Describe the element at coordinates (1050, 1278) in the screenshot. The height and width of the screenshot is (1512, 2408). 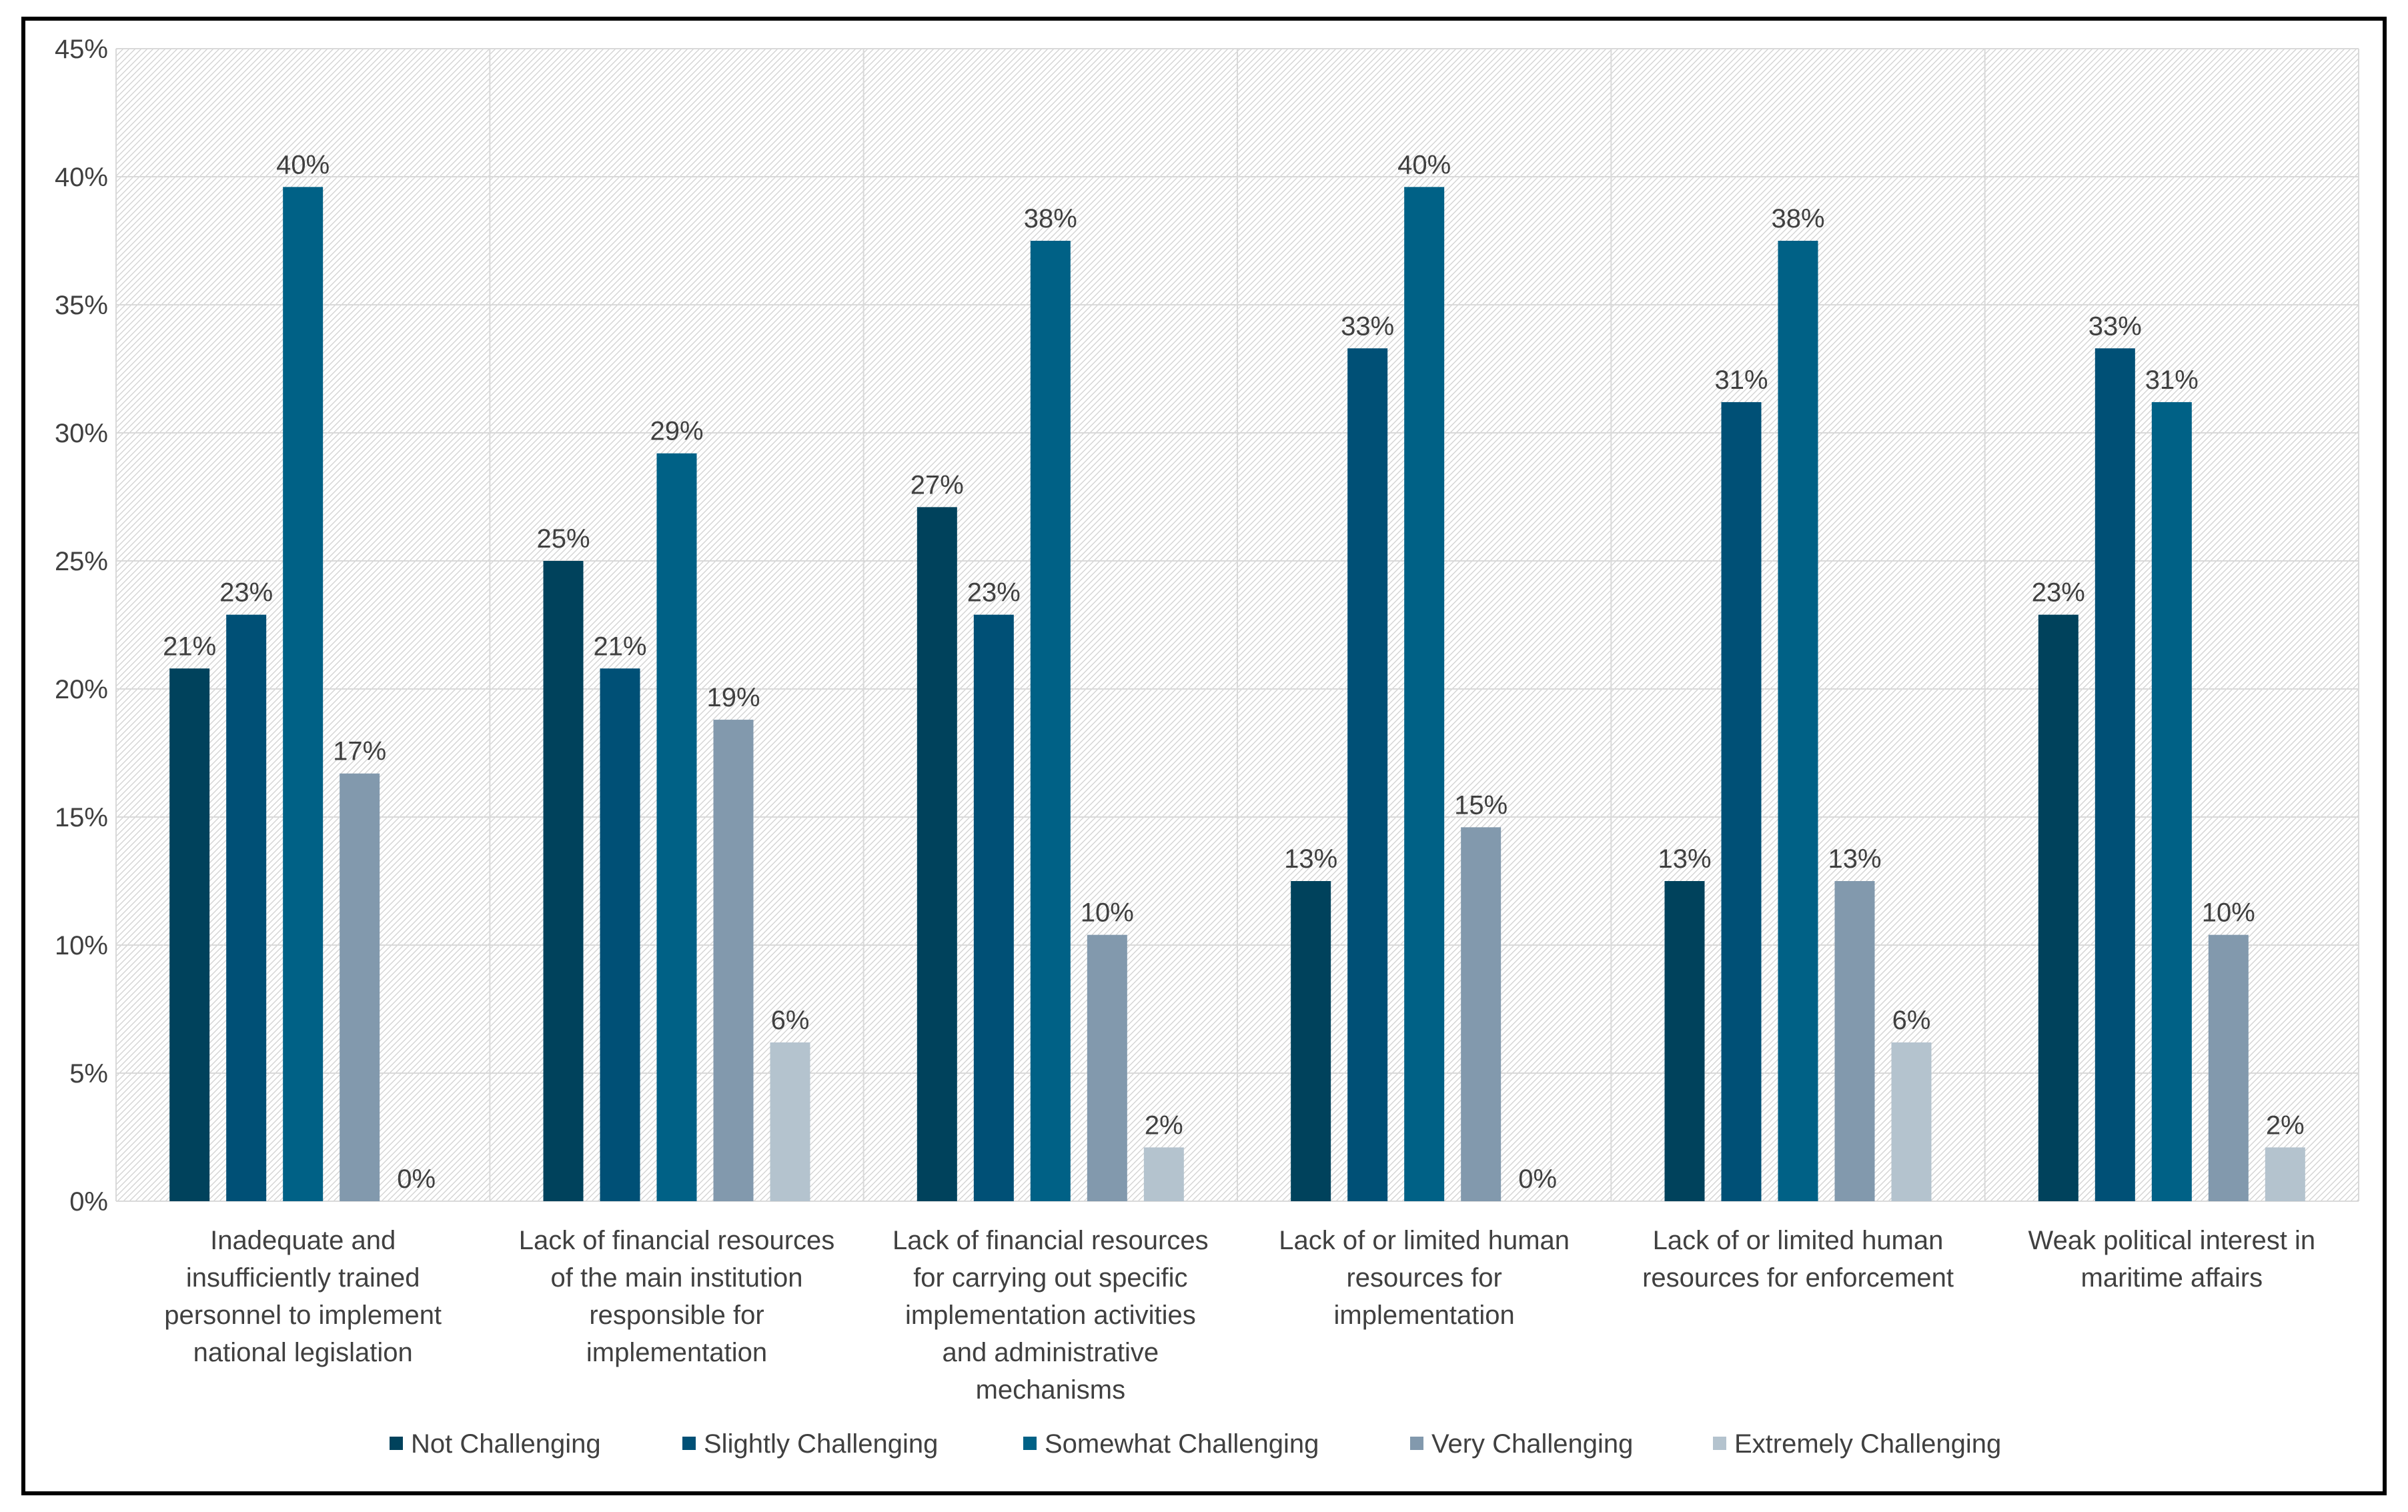
I see `category-label: for carrying out specific` at that location.